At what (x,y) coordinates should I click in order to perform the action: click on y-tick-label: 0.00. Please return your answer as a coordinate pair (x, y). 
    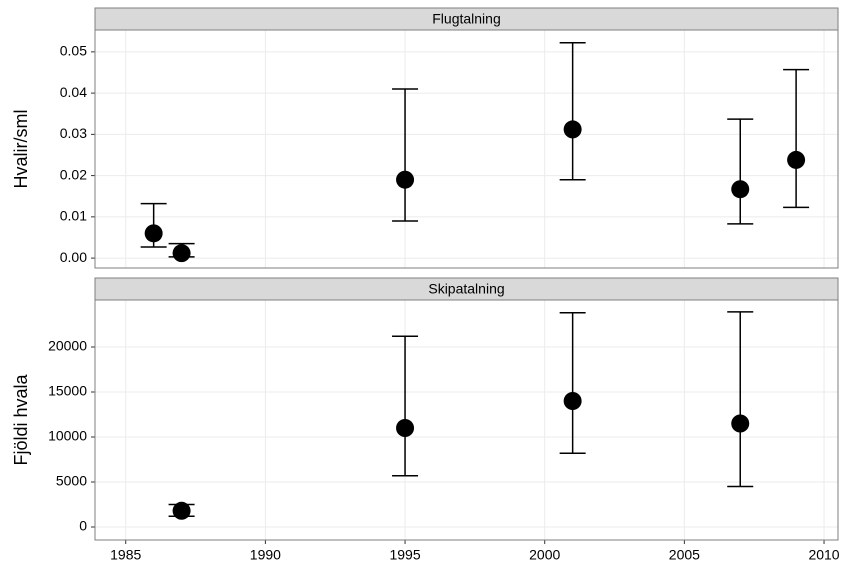
    Looking at the image, I should click on (73, 257).